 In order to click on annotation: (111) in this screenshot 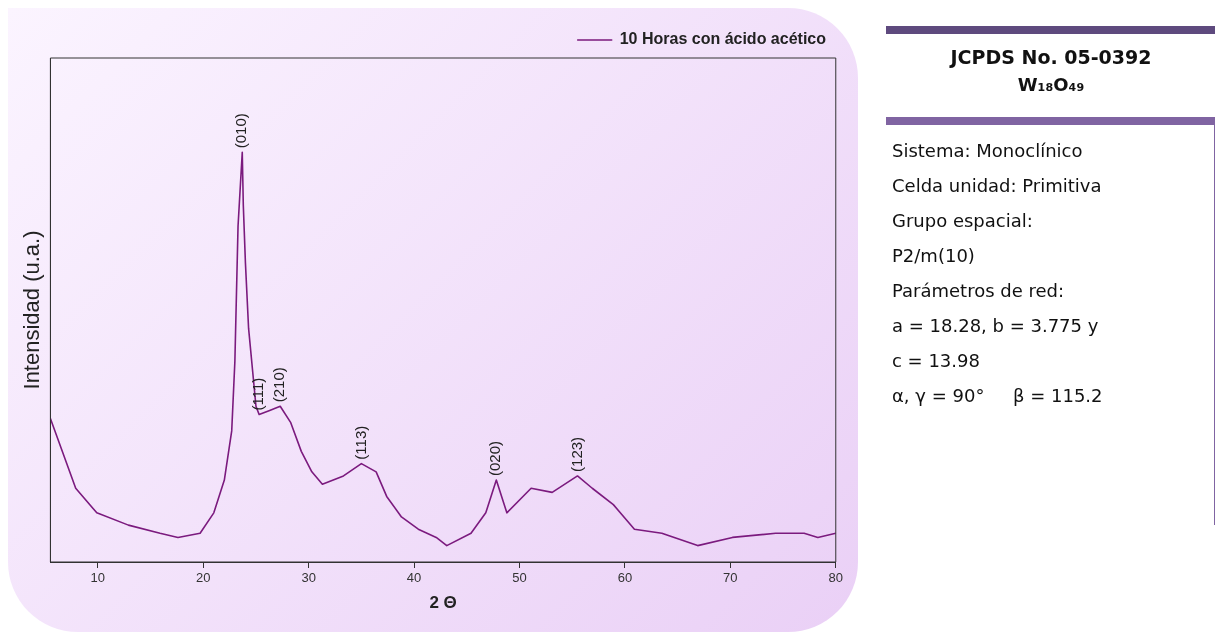, I will do `click(258, 394)`.